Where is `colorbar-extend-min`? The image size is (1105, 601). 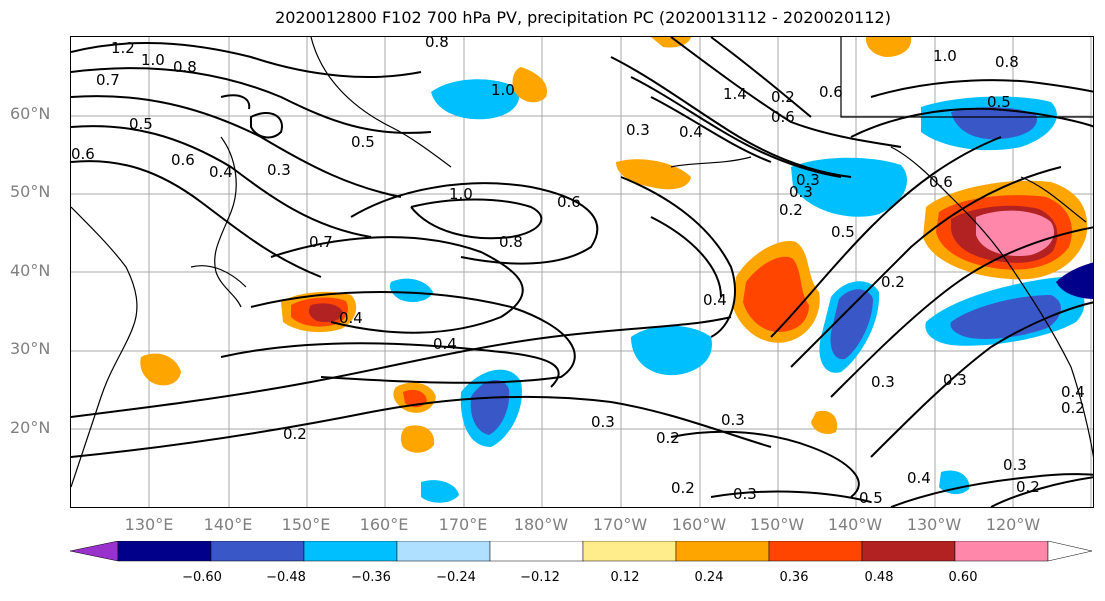 colorbar-extend-min is located at coordinates (94, 551).